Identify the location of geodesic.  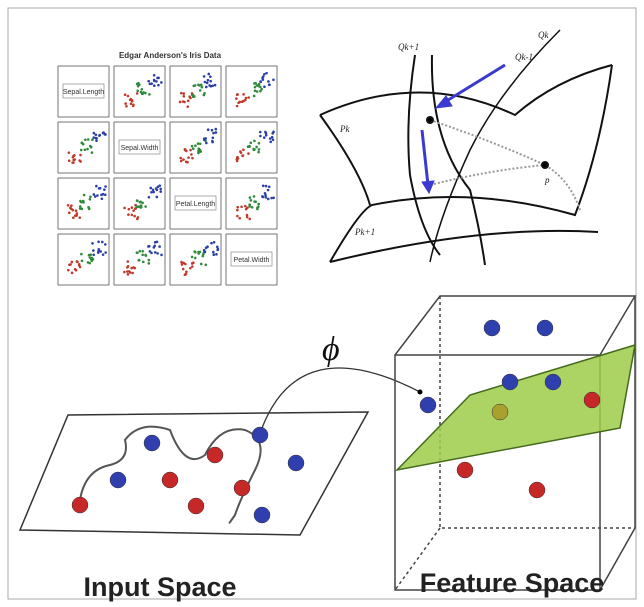
(487, 175).